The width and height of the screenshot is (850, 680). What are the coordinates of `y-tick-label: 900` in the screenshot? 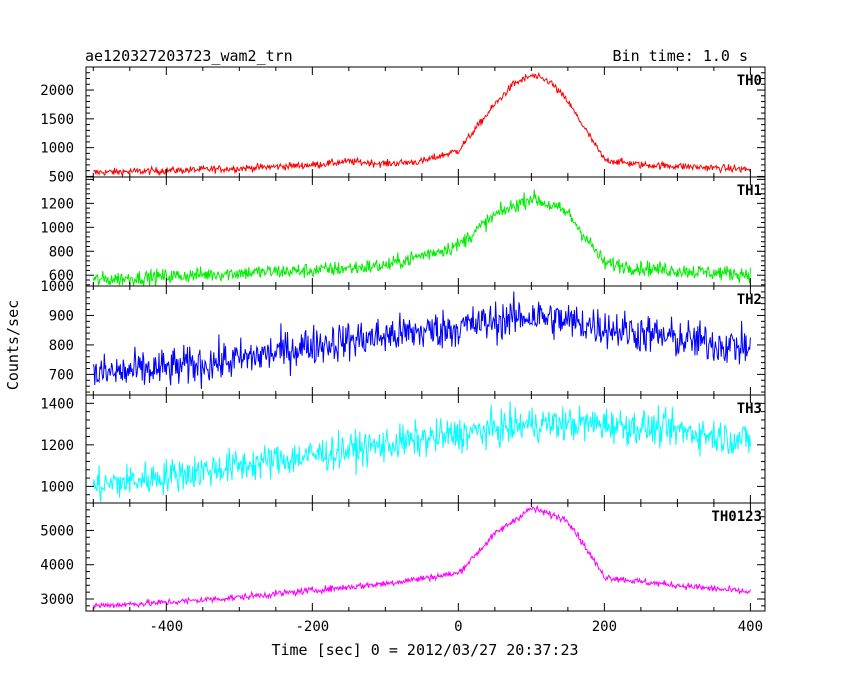 It's located at (61, 316).